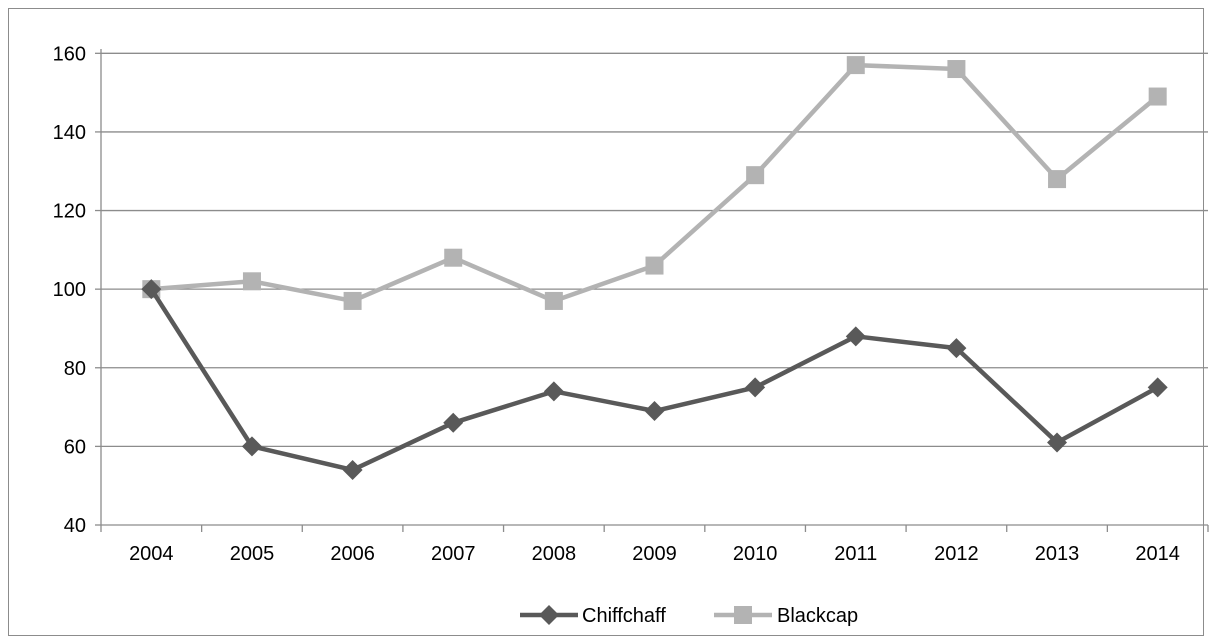 The image size is (1209, 638). I want to click on data-point-blackcap-2013, so click(1057, 179).